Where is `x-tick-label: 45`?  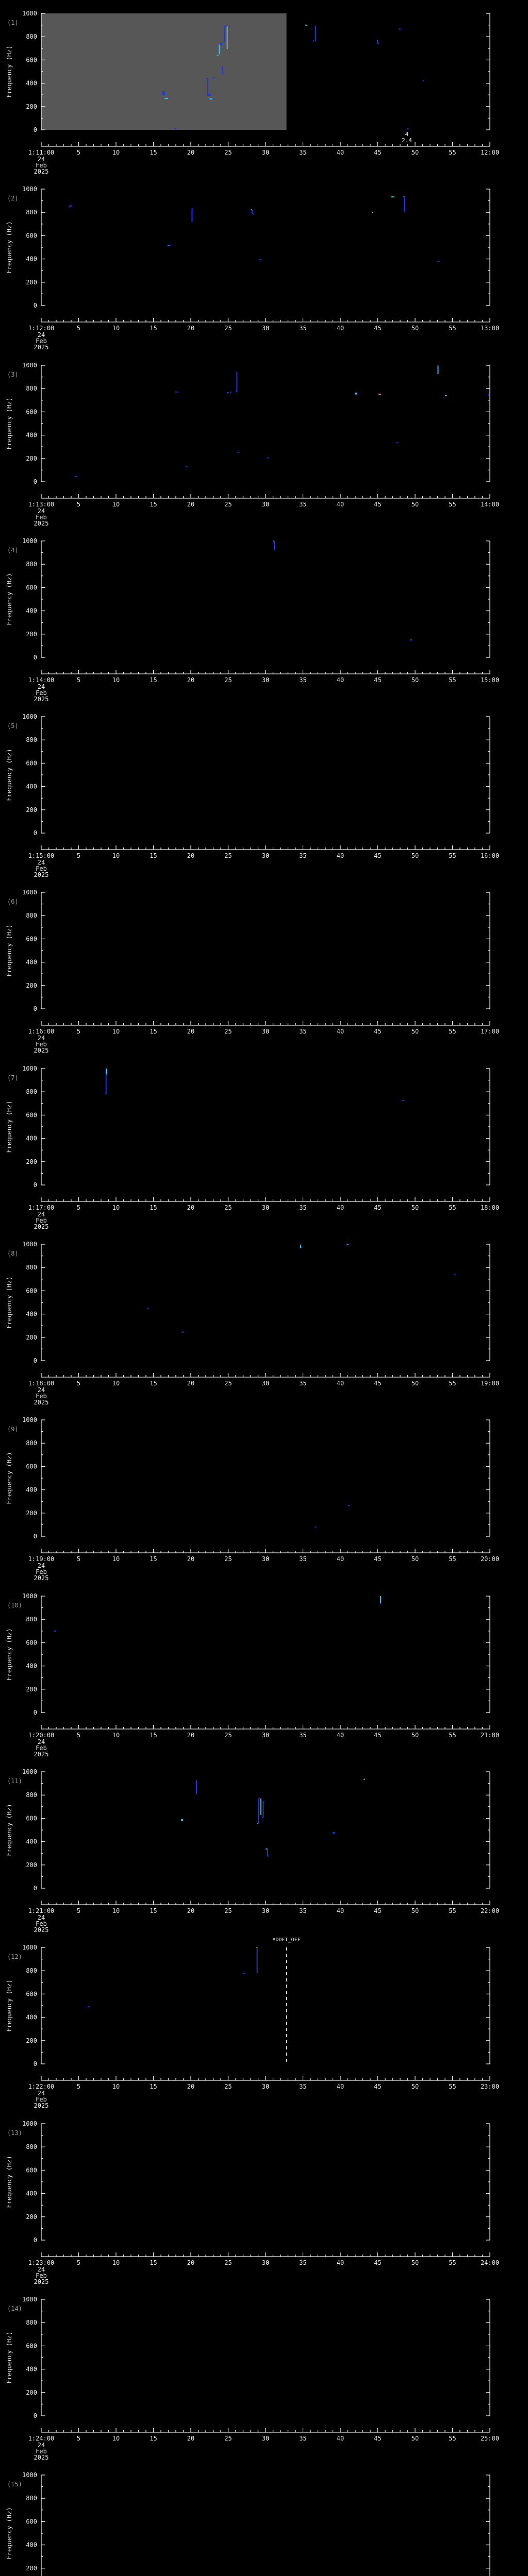
x-tick-label: 45 is located at coordinates (377, 1910).